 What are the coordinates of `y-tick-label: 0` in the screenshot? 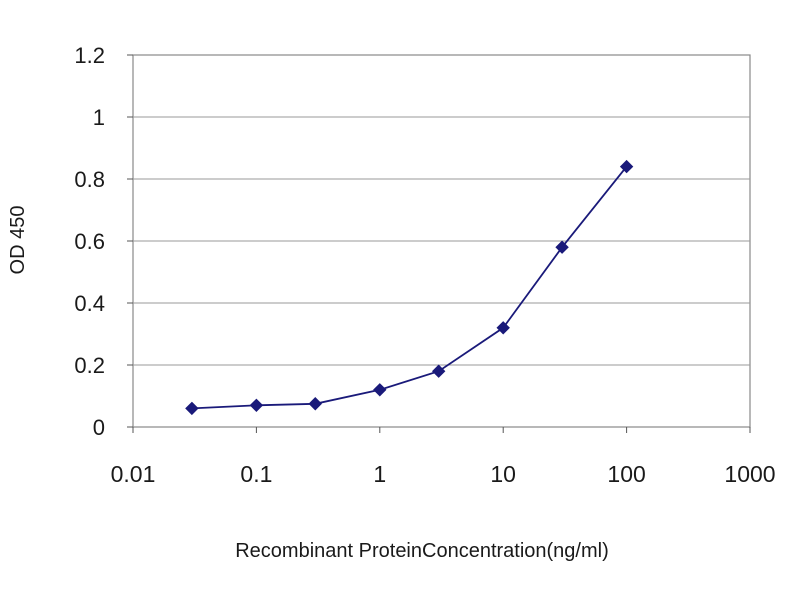 It's located at (99, 427).